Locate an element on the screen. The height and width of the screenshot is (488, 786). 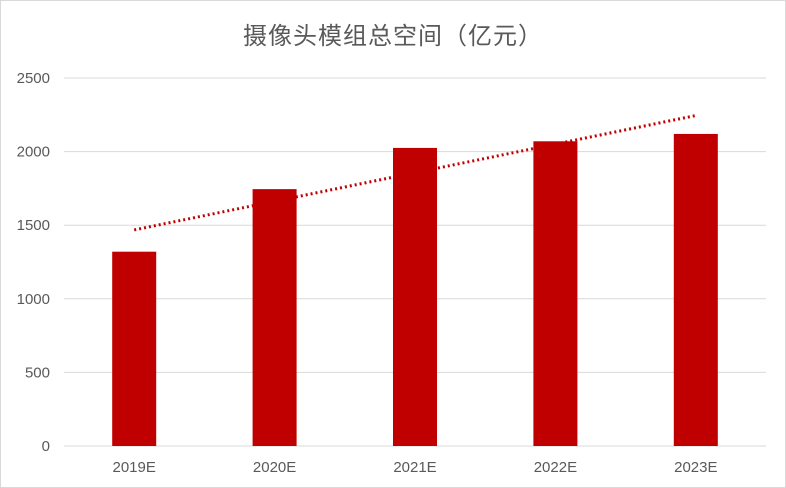
y-tick-label: 0 is located at coordinates (46, 446).